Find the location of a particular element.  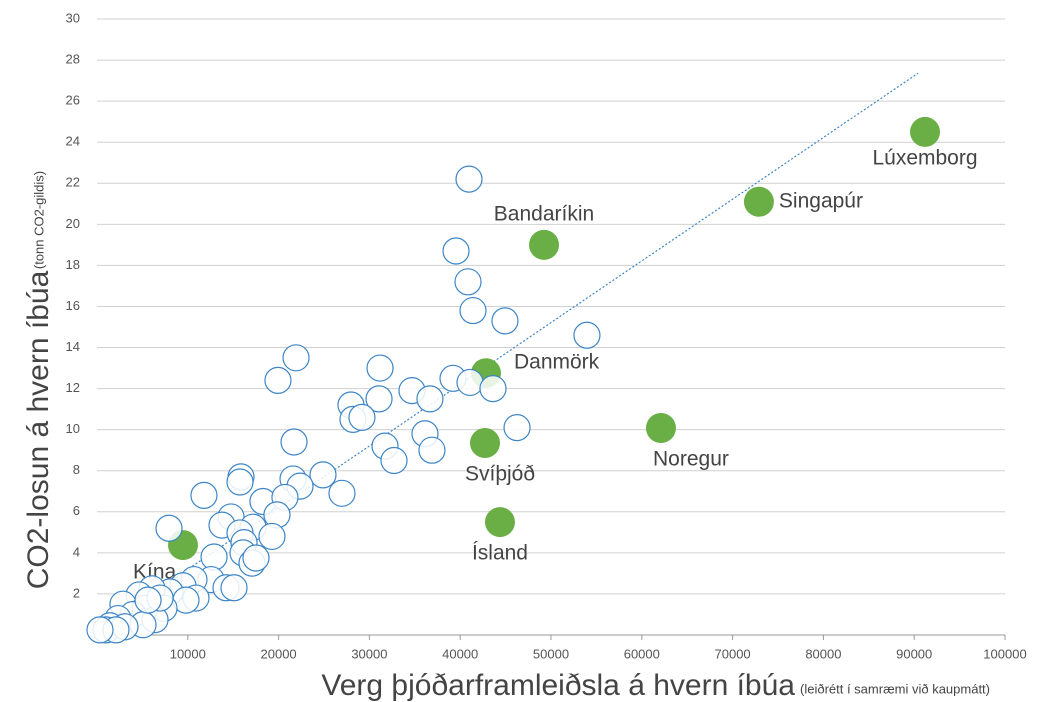

x-axis-label: Verg þjóðarframleiðsla á hvern íbúa is located at coordinates (558, 685).